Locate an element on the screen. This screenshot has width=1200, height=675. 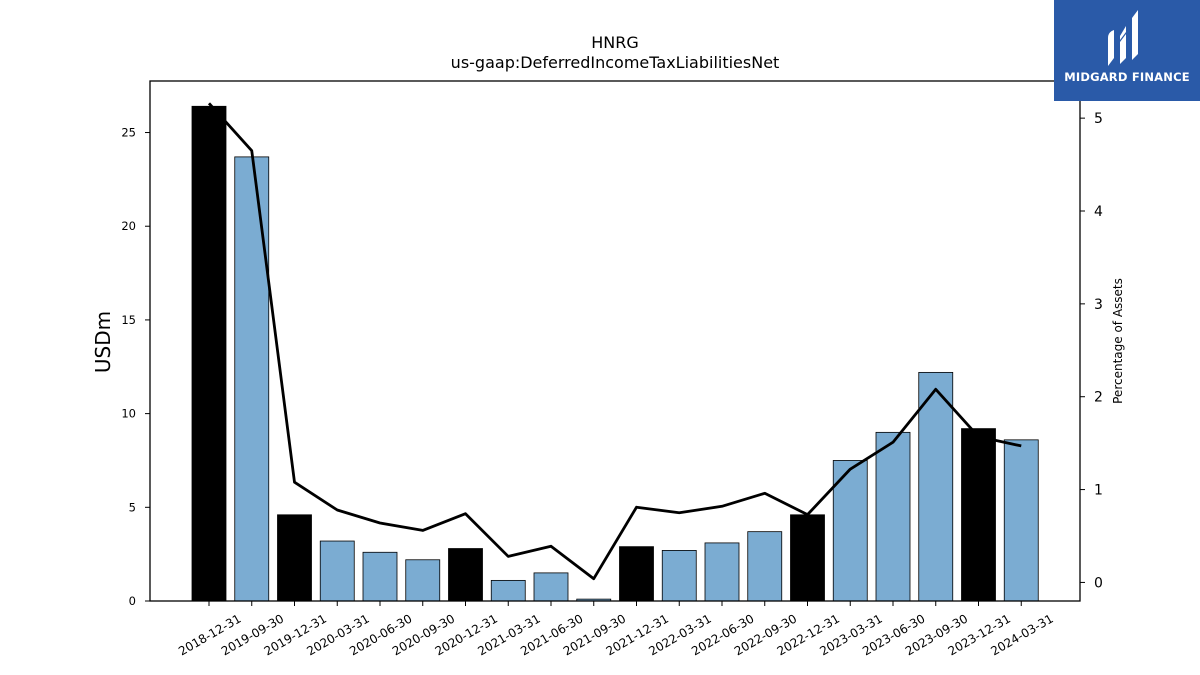
logo-badge: MIDGARD FINANCE is located at coordinates (1127, 50).